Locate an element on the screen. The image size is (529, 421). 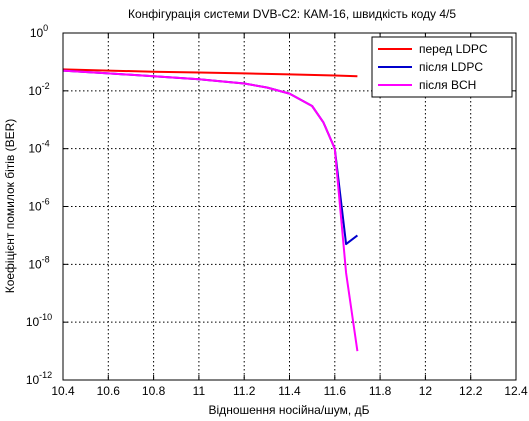
legend-label: після LDPC is located at coordinates (451, 67).